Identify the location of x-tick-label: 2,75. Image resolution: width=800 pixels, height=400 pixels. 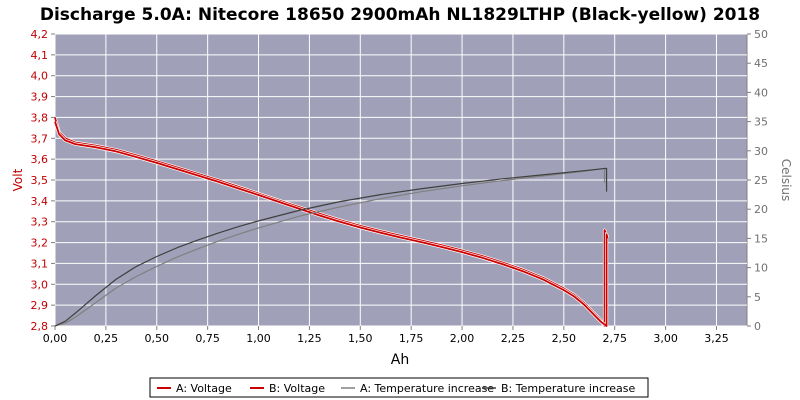
(614, 338).